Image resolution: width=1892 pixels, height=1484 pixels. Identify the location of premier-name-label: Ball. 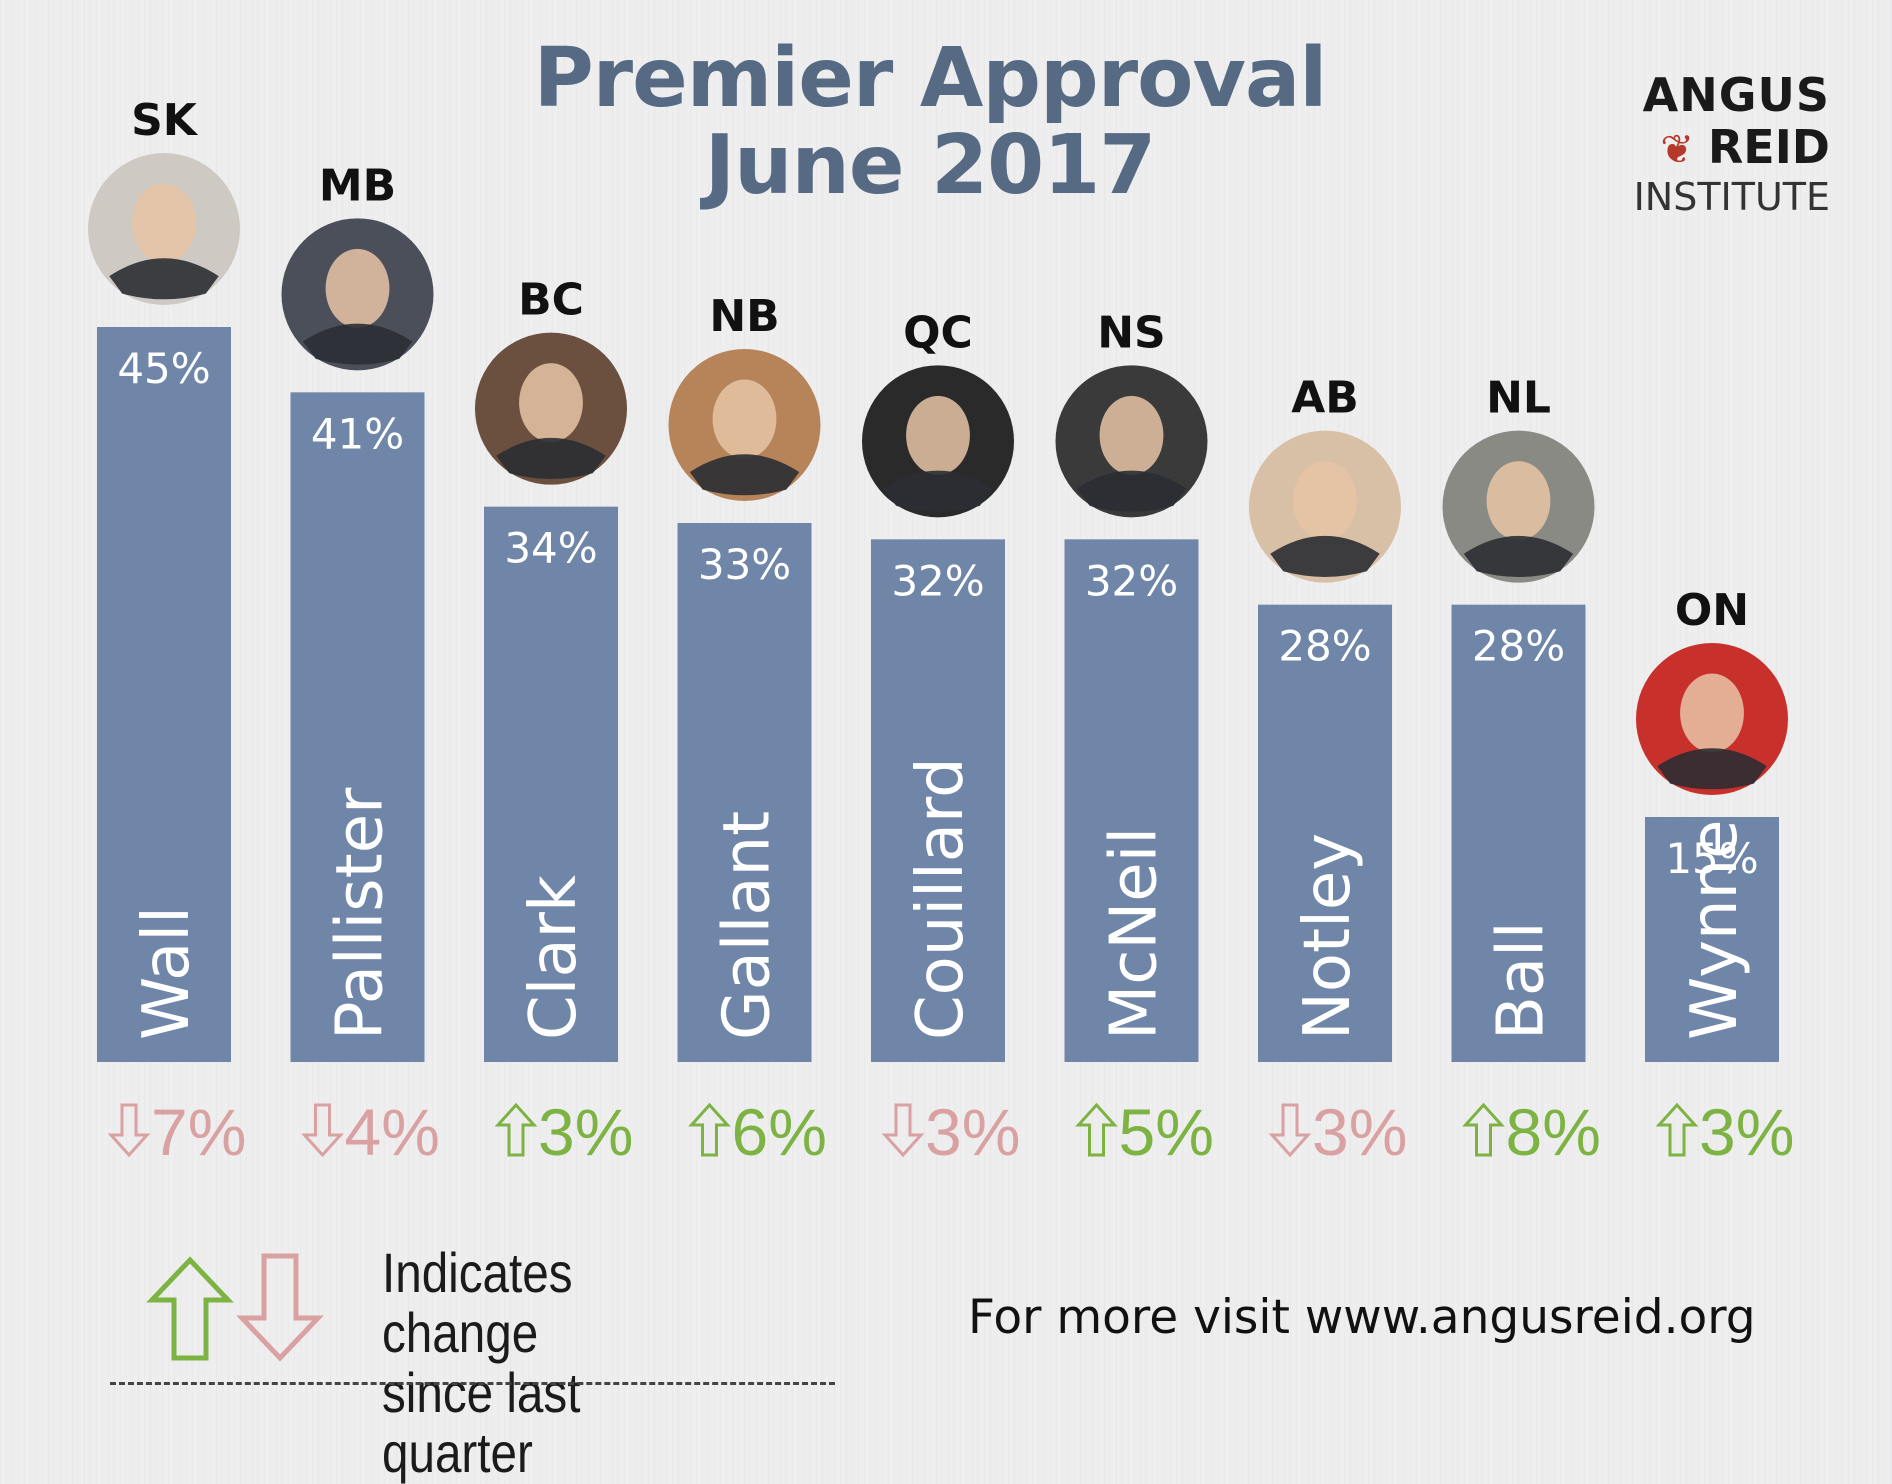
(1522, 980).